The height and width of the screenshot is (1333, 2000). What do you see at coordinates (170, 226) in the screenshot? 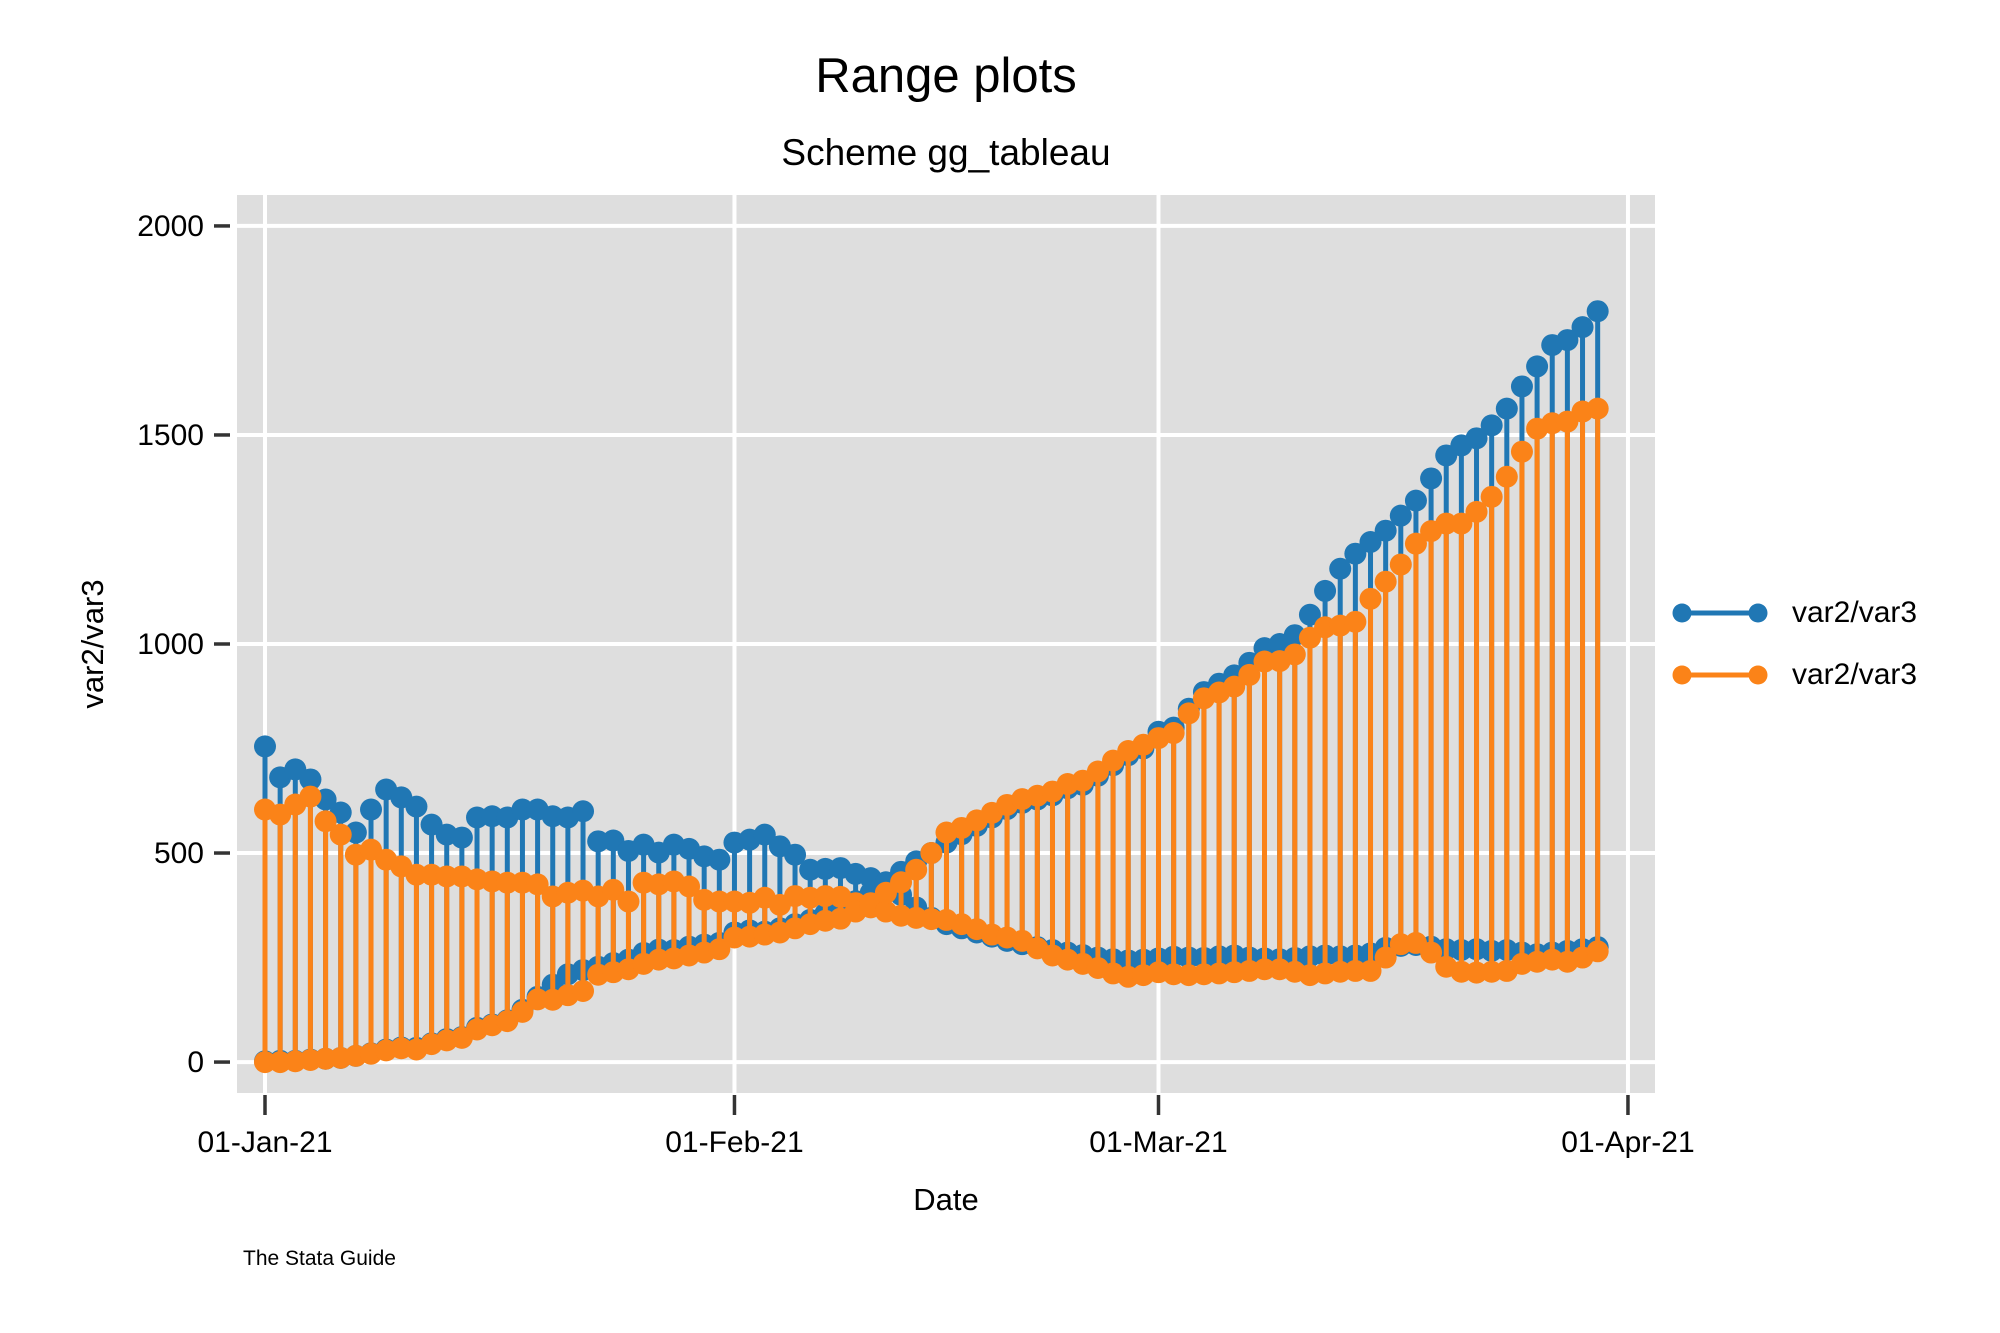
I see `svg-text: 2000` at bounding box center [170, 226].